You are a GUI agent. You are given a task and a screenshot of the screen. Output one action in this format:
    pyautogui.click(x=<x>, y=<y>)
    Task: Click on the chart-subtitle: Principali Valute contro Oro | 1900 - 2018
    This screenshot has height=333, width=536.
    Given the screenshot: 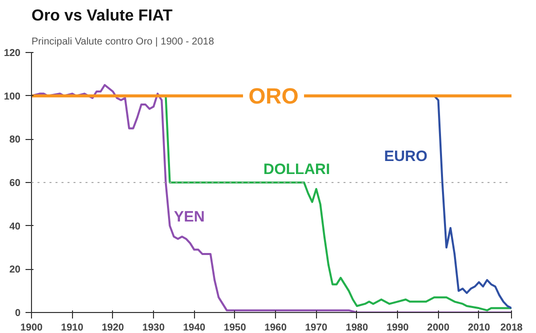 What is the action you would take?
    pyautogui.click(x=123, y=42)
    